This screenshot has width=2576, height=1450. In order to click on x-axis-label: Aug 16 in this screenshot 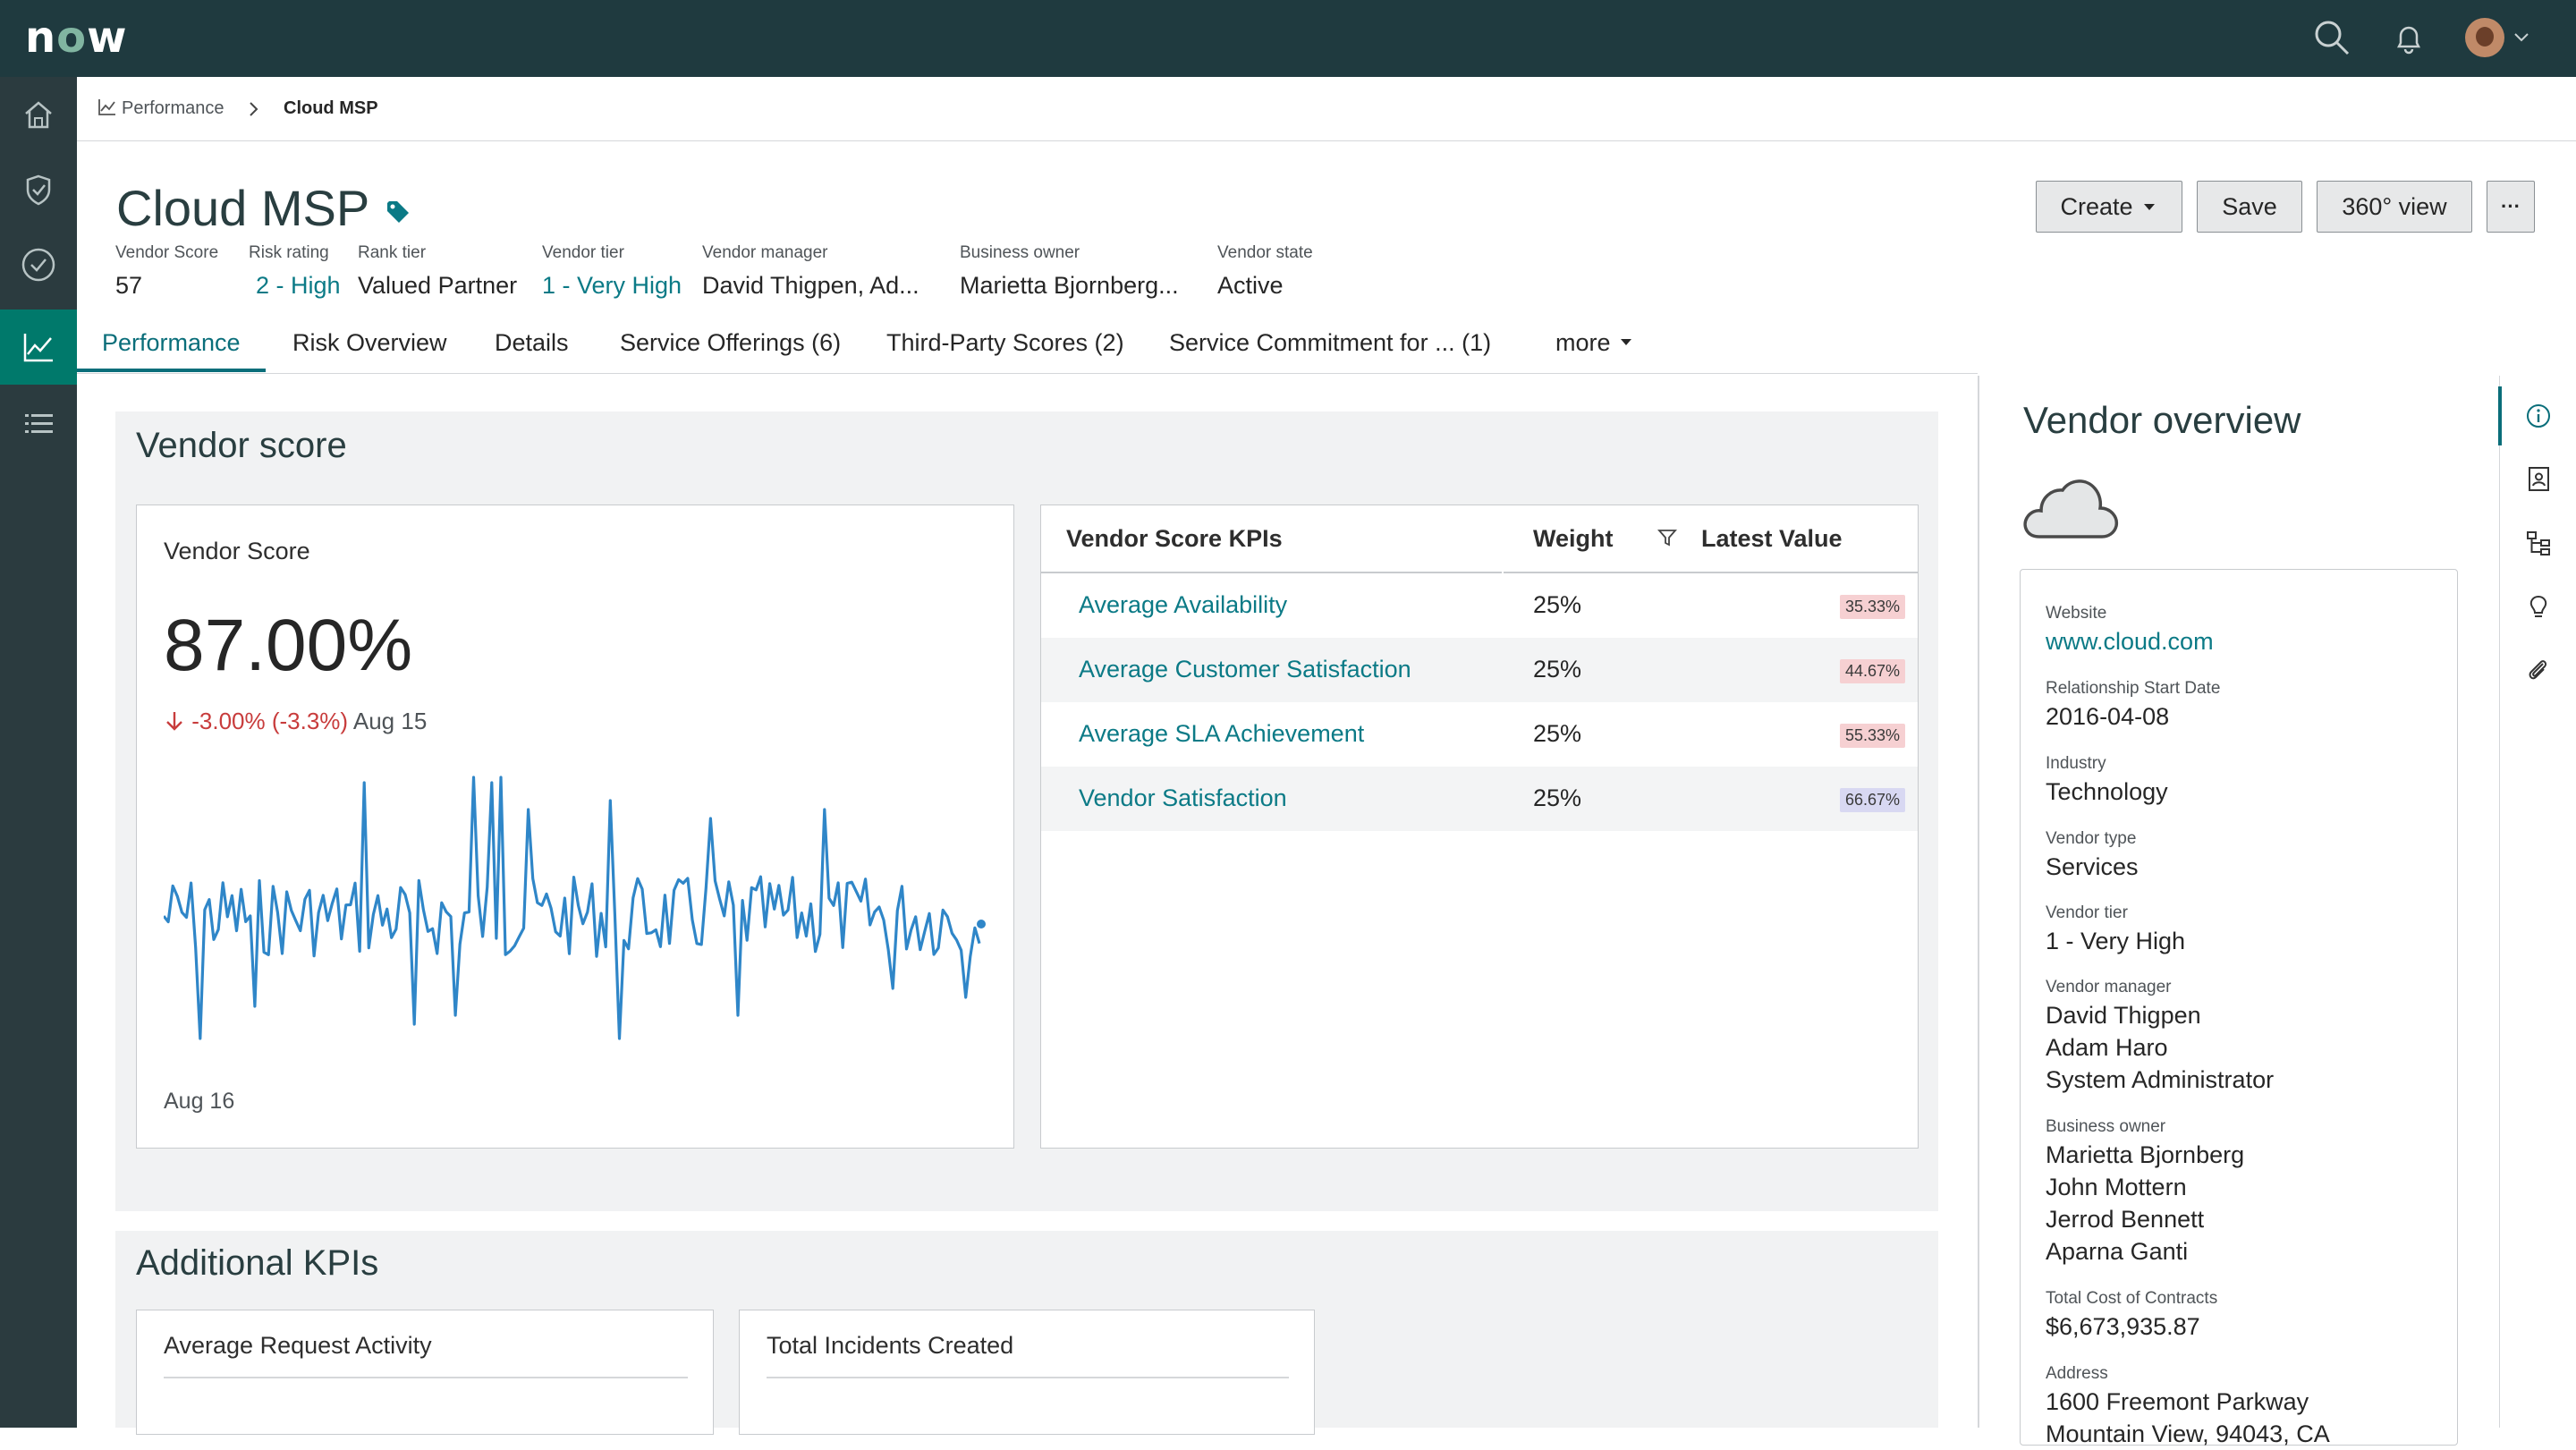, I will do `click(199, 1101)`.